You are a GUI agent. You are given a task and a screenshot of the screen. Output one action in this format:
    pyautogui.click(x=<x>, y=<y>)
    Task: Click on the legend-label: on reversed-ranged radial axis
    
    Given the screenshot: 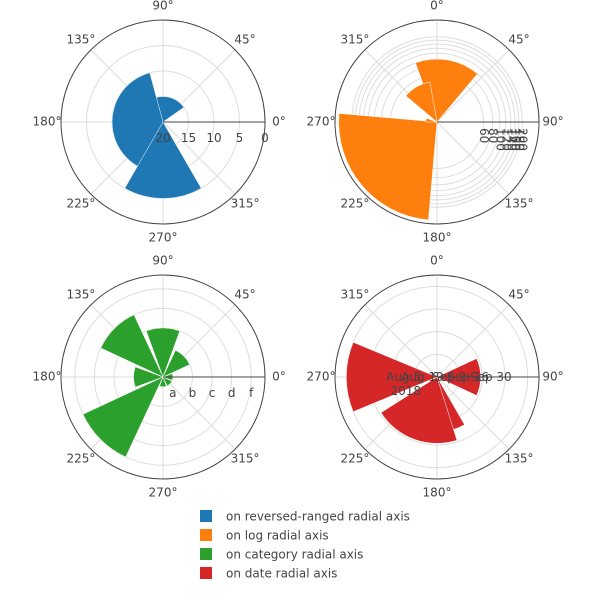 What is the action you would take?
    pyautogui.click(x=318, y=517)
    